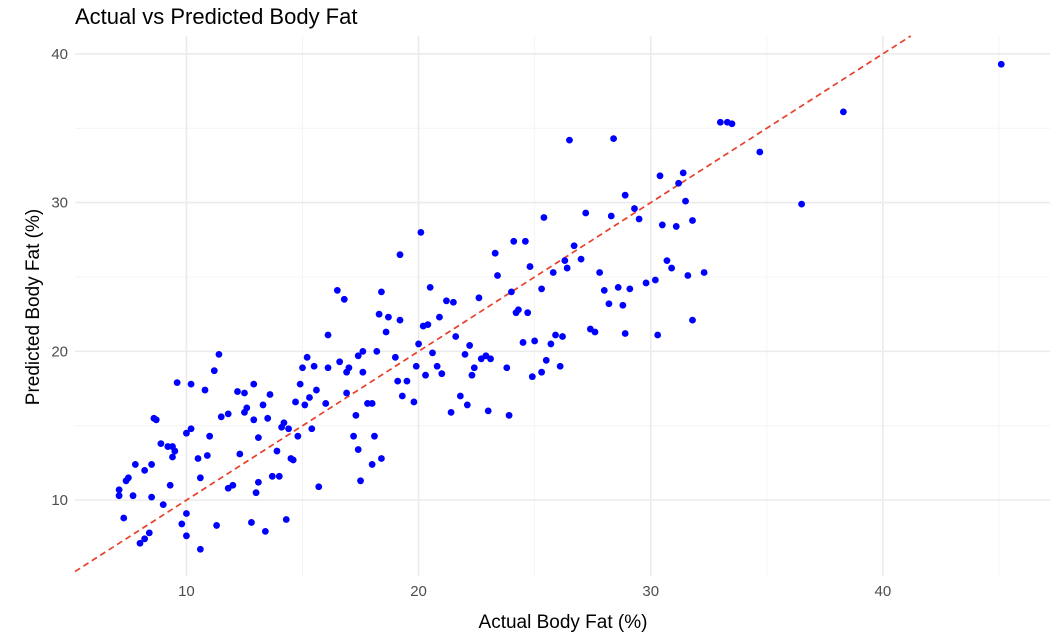 This screenshot has height=636, width=1059. I want to click on x-axis-title: Actual Body Fat (%), so click(563, 622).